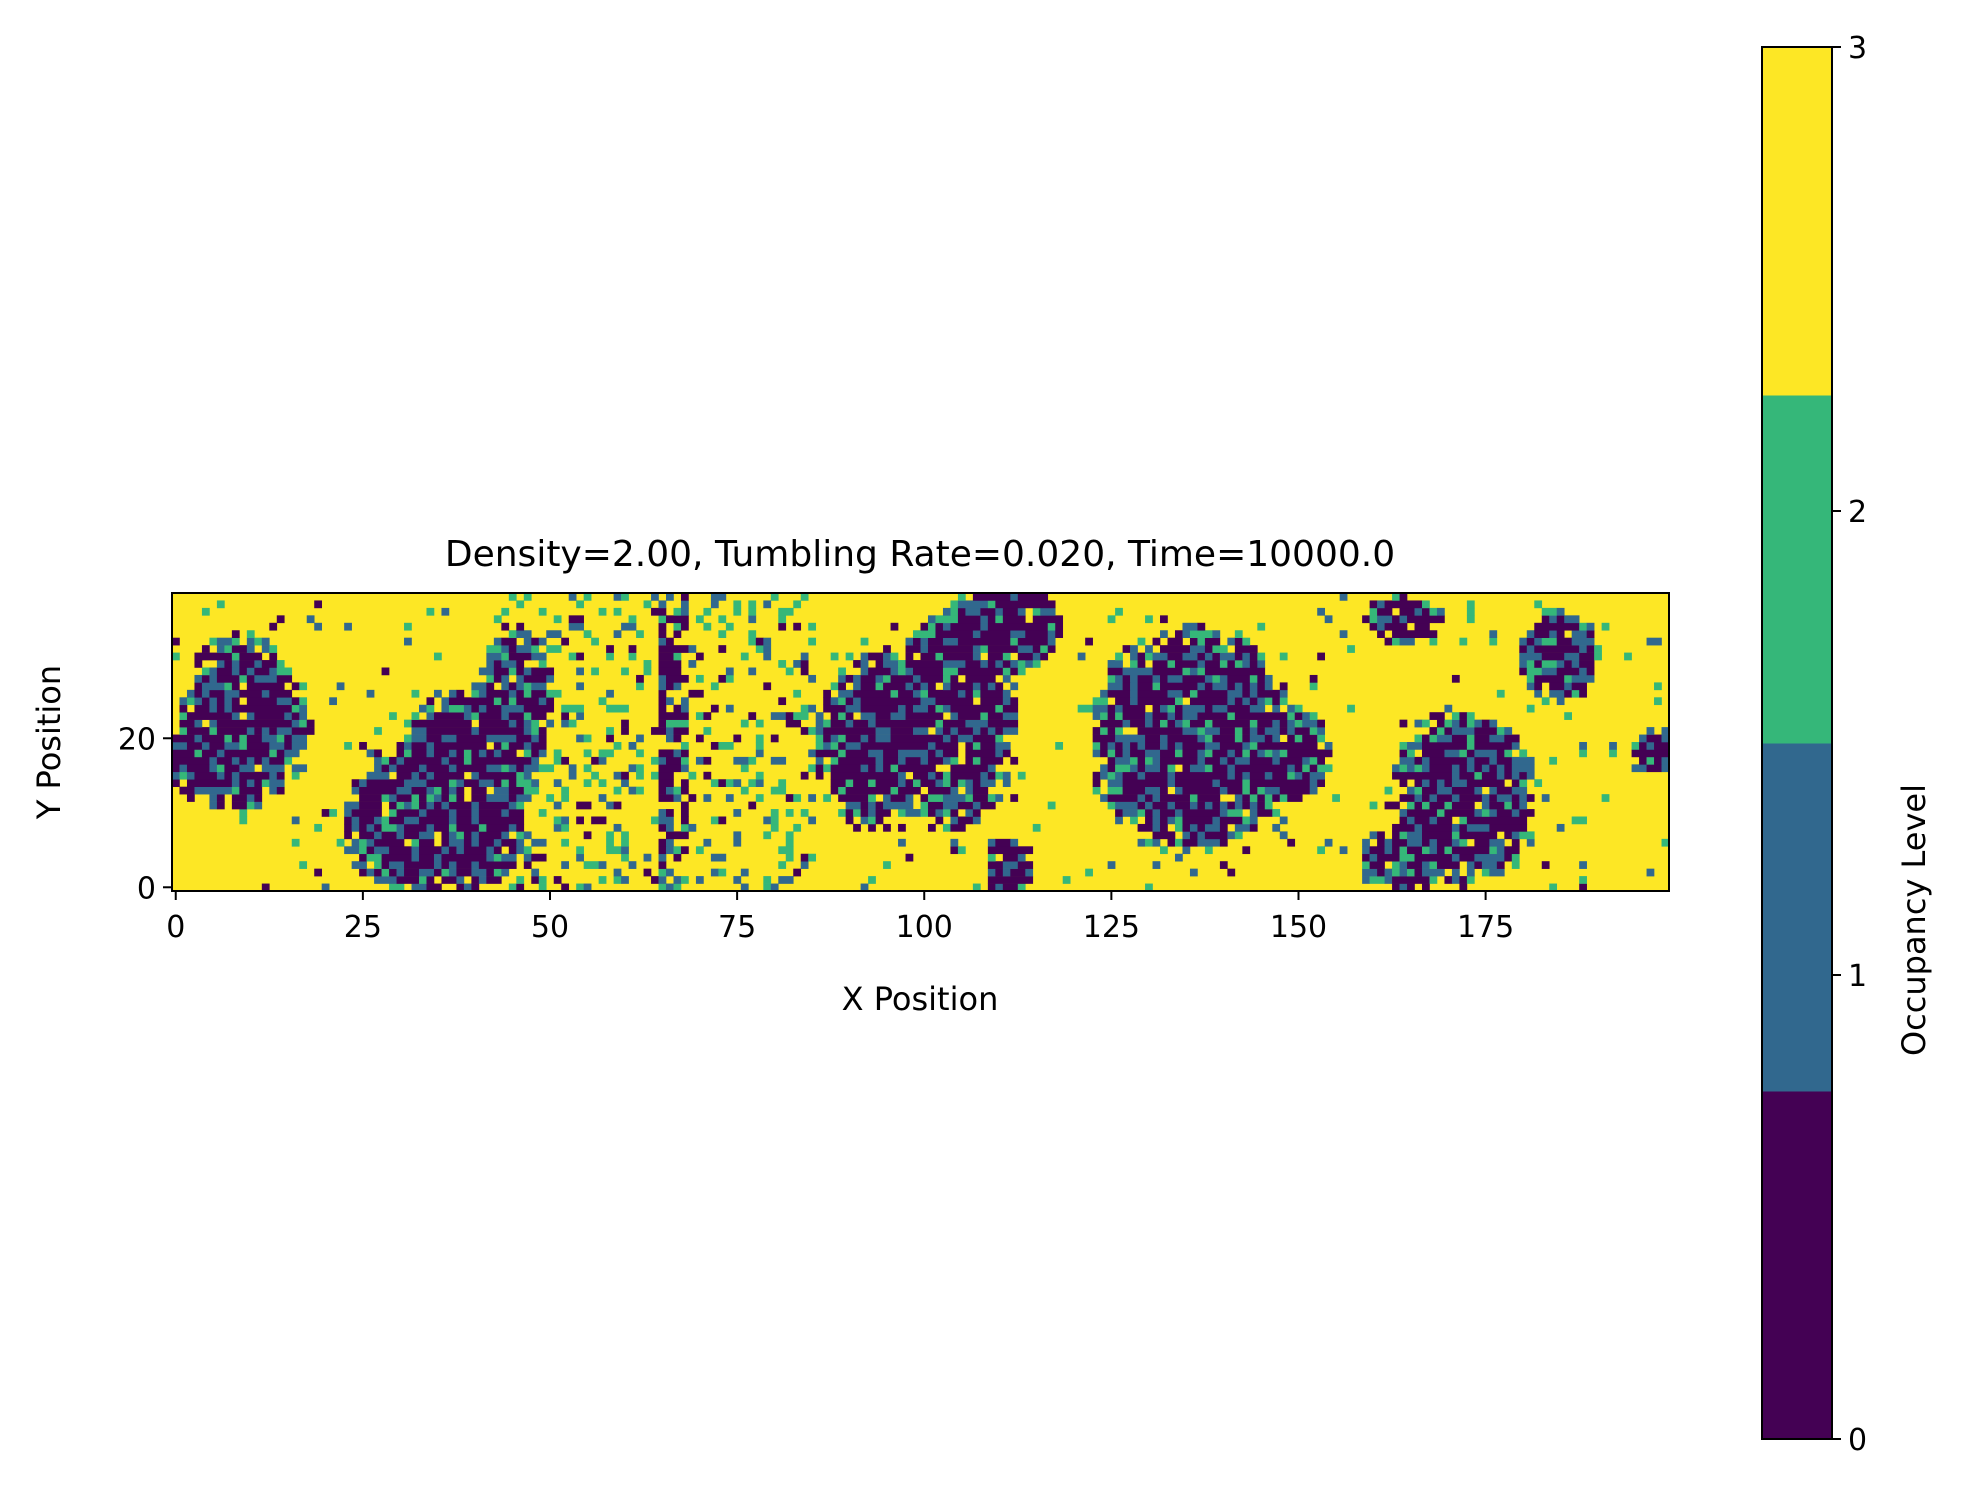 The width and height of the screenshot is (1965, 1493). What do you see at coordinates (145, 814) in the screenshot?
I see `y-axis: 020` at bounding box center [145, 814].